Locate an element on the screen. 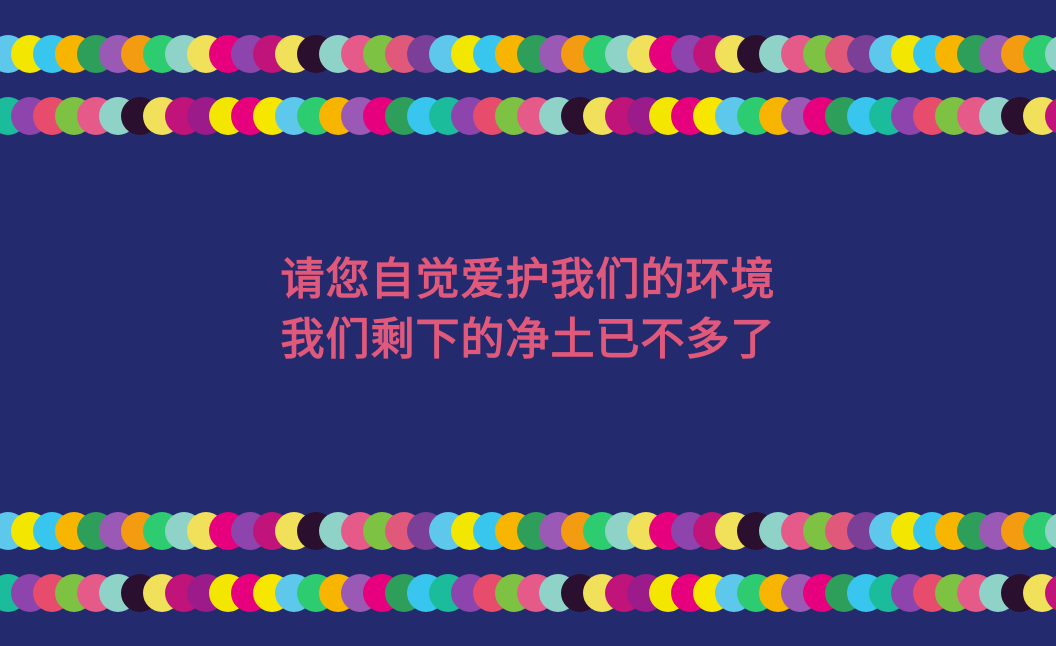 The image size is (1056, 646). message-line-2: 我们剩下的净土已不多了 is located at coordinates (528, 339).